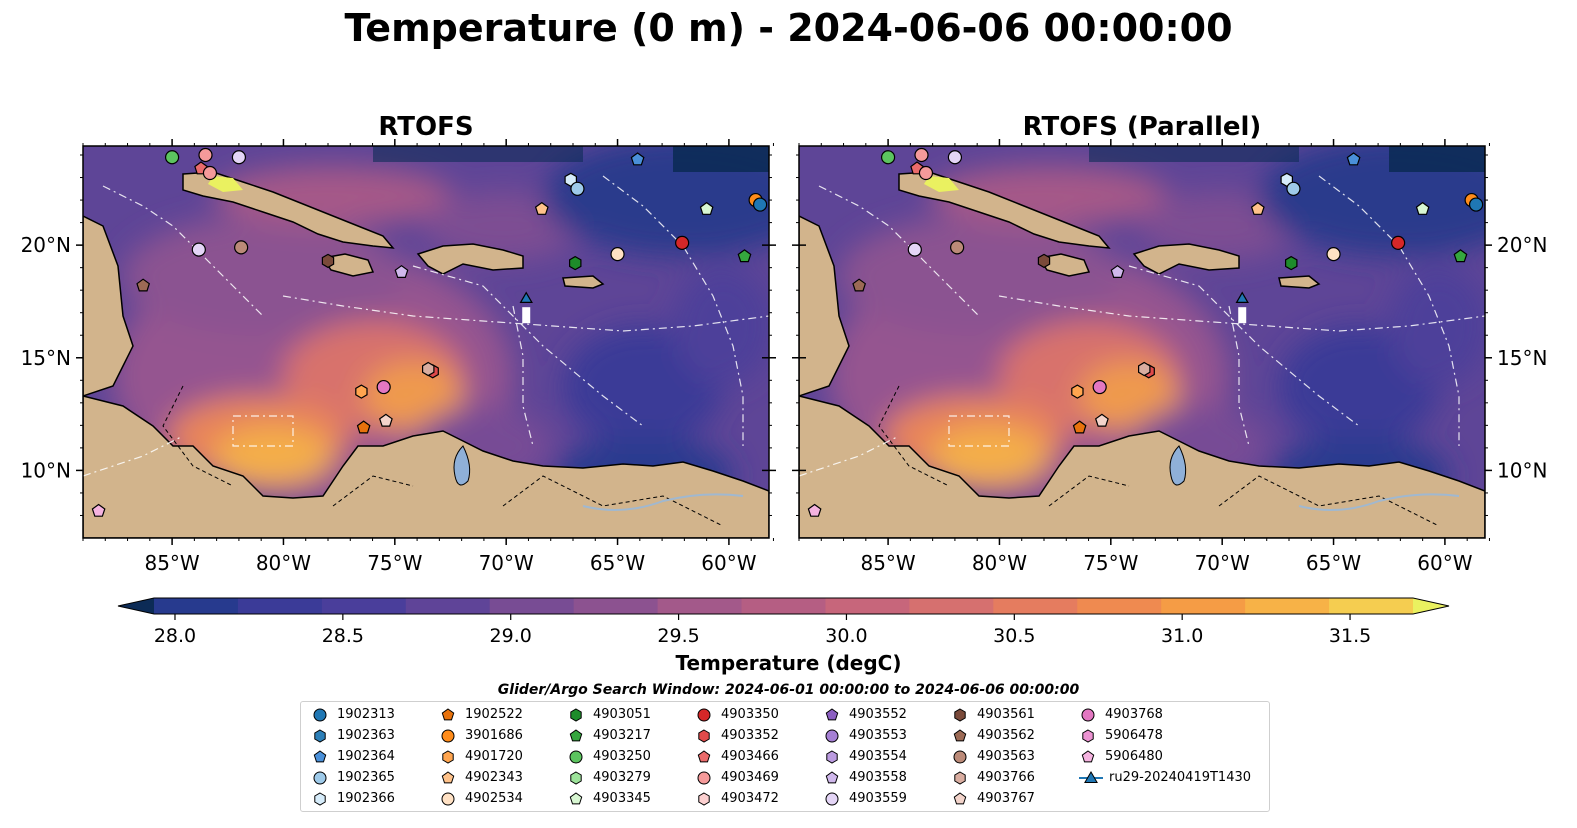  Describe the element at coordinates (136, 606) in the screenshot. I see `colorbar-min-extend` at that location.